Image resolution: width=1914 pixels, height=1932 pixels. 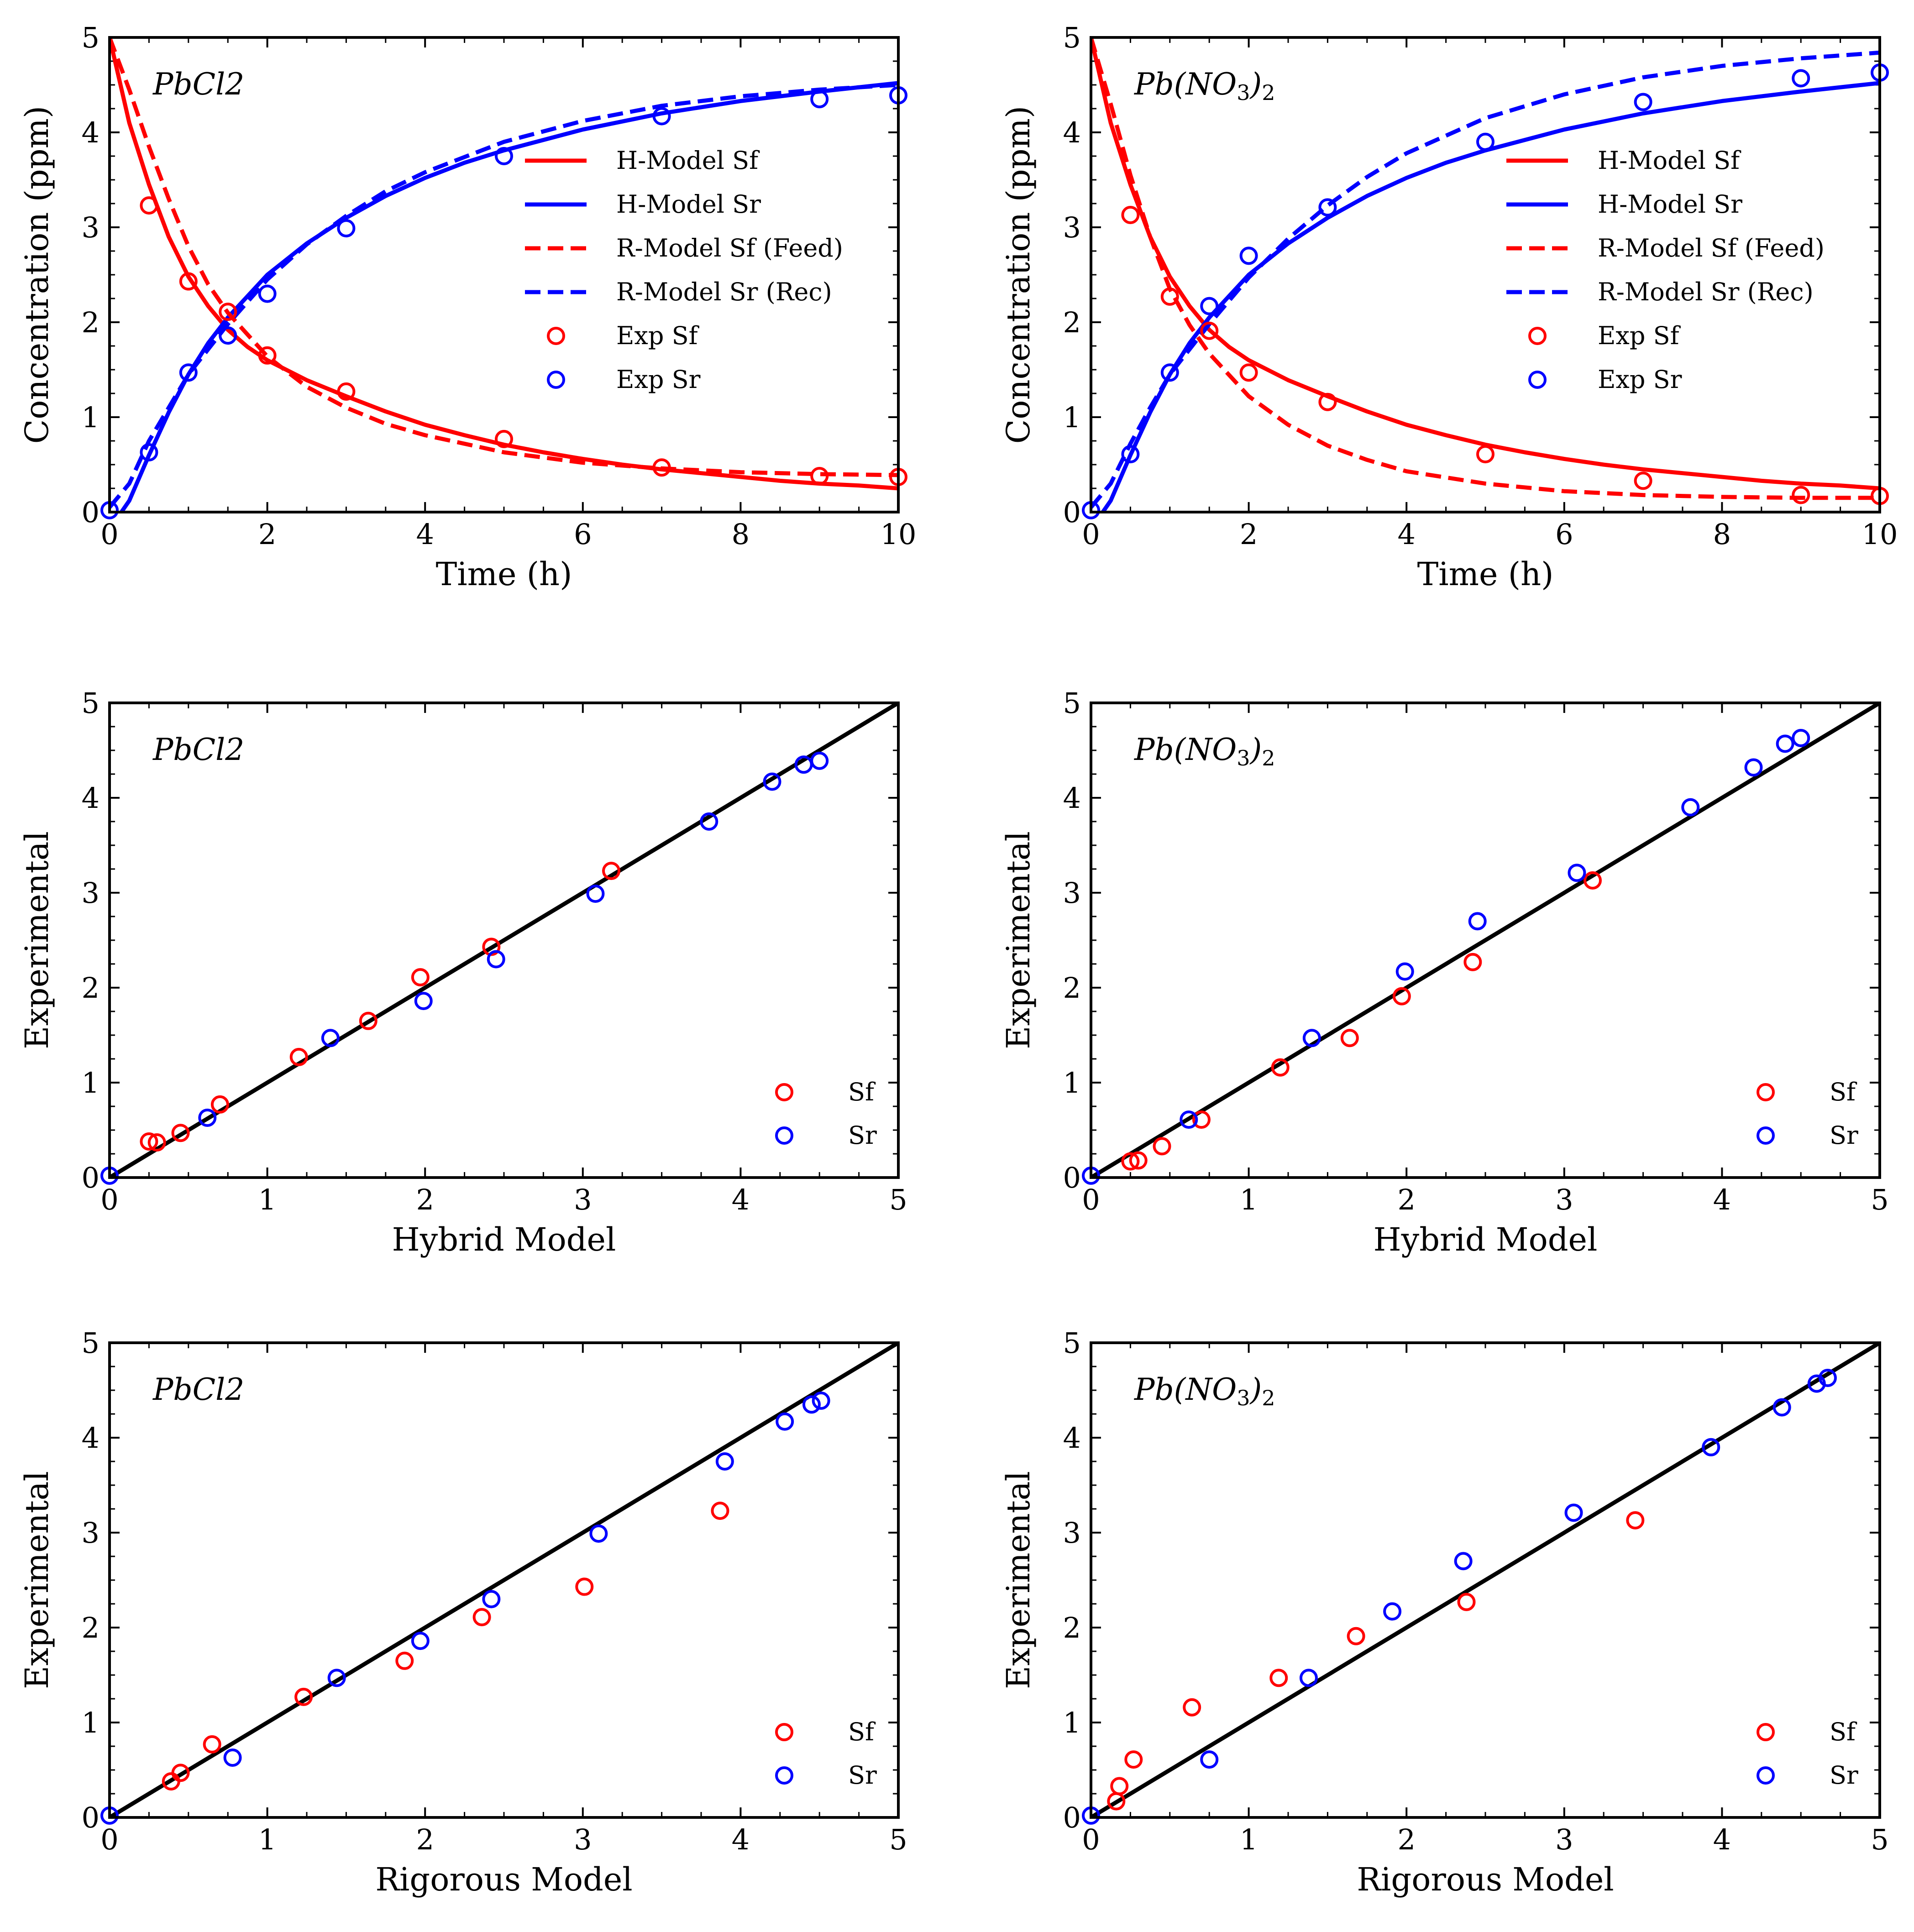 What do you see at coordinates (91, 1438) in the screenshot?
I see `y-tick-label: 4` at bounding box center [91, 1438].